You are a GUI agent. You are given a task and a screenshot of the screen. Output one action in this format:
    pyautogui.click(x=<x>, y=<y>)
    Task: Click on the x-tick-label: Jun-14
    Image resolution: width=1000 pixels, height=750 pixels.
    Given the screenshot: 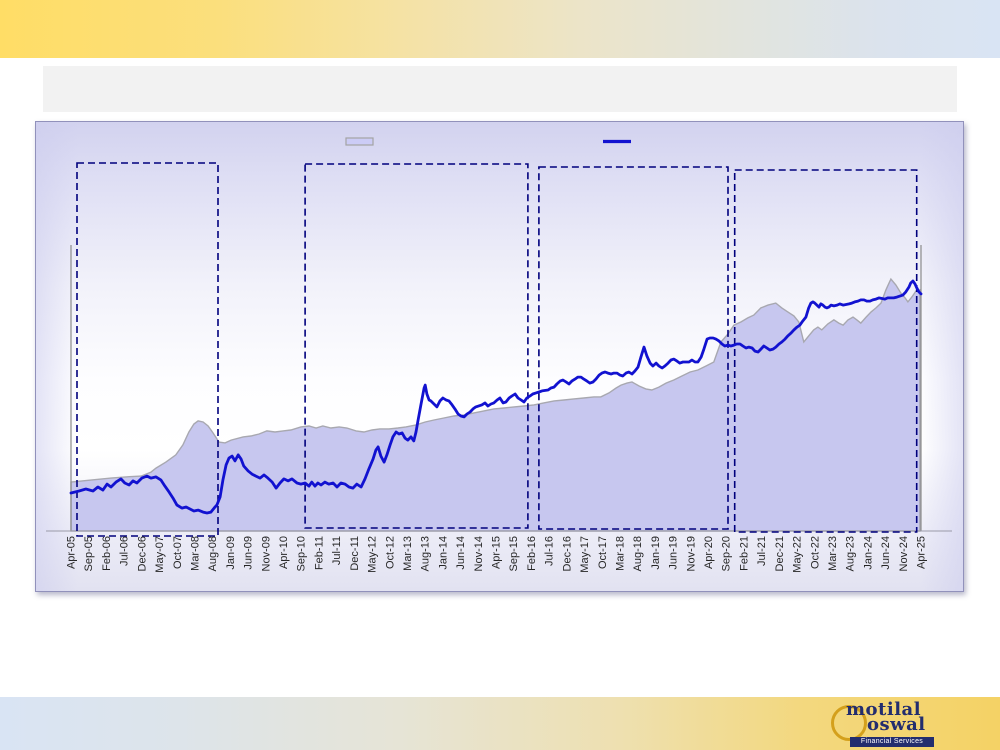 What is the action you would take?
    pyautogui.click(x=461, y=553)
    